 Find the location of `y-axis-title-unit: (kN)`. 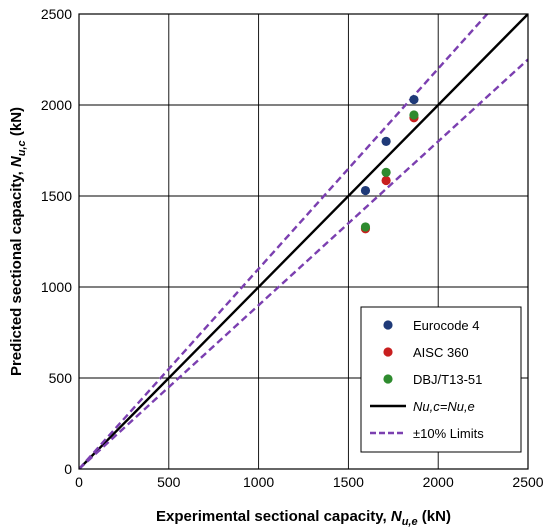

y-axis-title-unit: (kN) is located at coordinates (16, 123).